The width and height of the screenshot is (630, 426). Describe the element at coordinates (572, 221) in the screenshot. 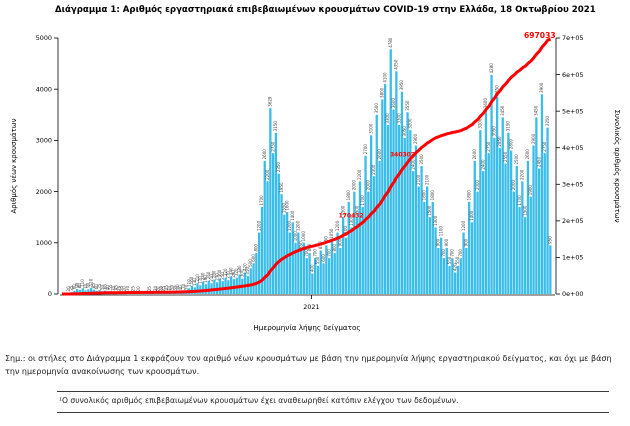

I see `right-axis-tick-label: 2e+05` at that location.